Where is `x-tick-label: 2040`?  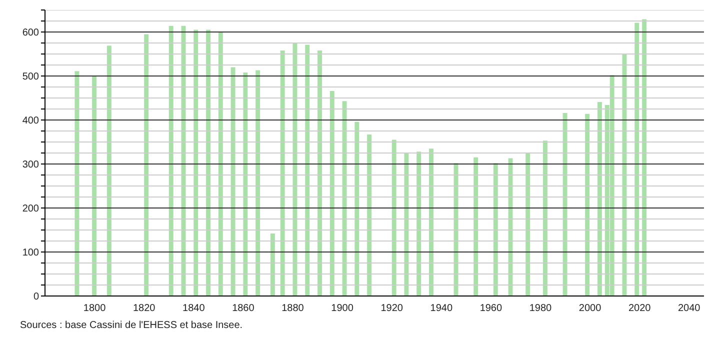
x-tick-label: 2040 is located at coordinates (689, 308).